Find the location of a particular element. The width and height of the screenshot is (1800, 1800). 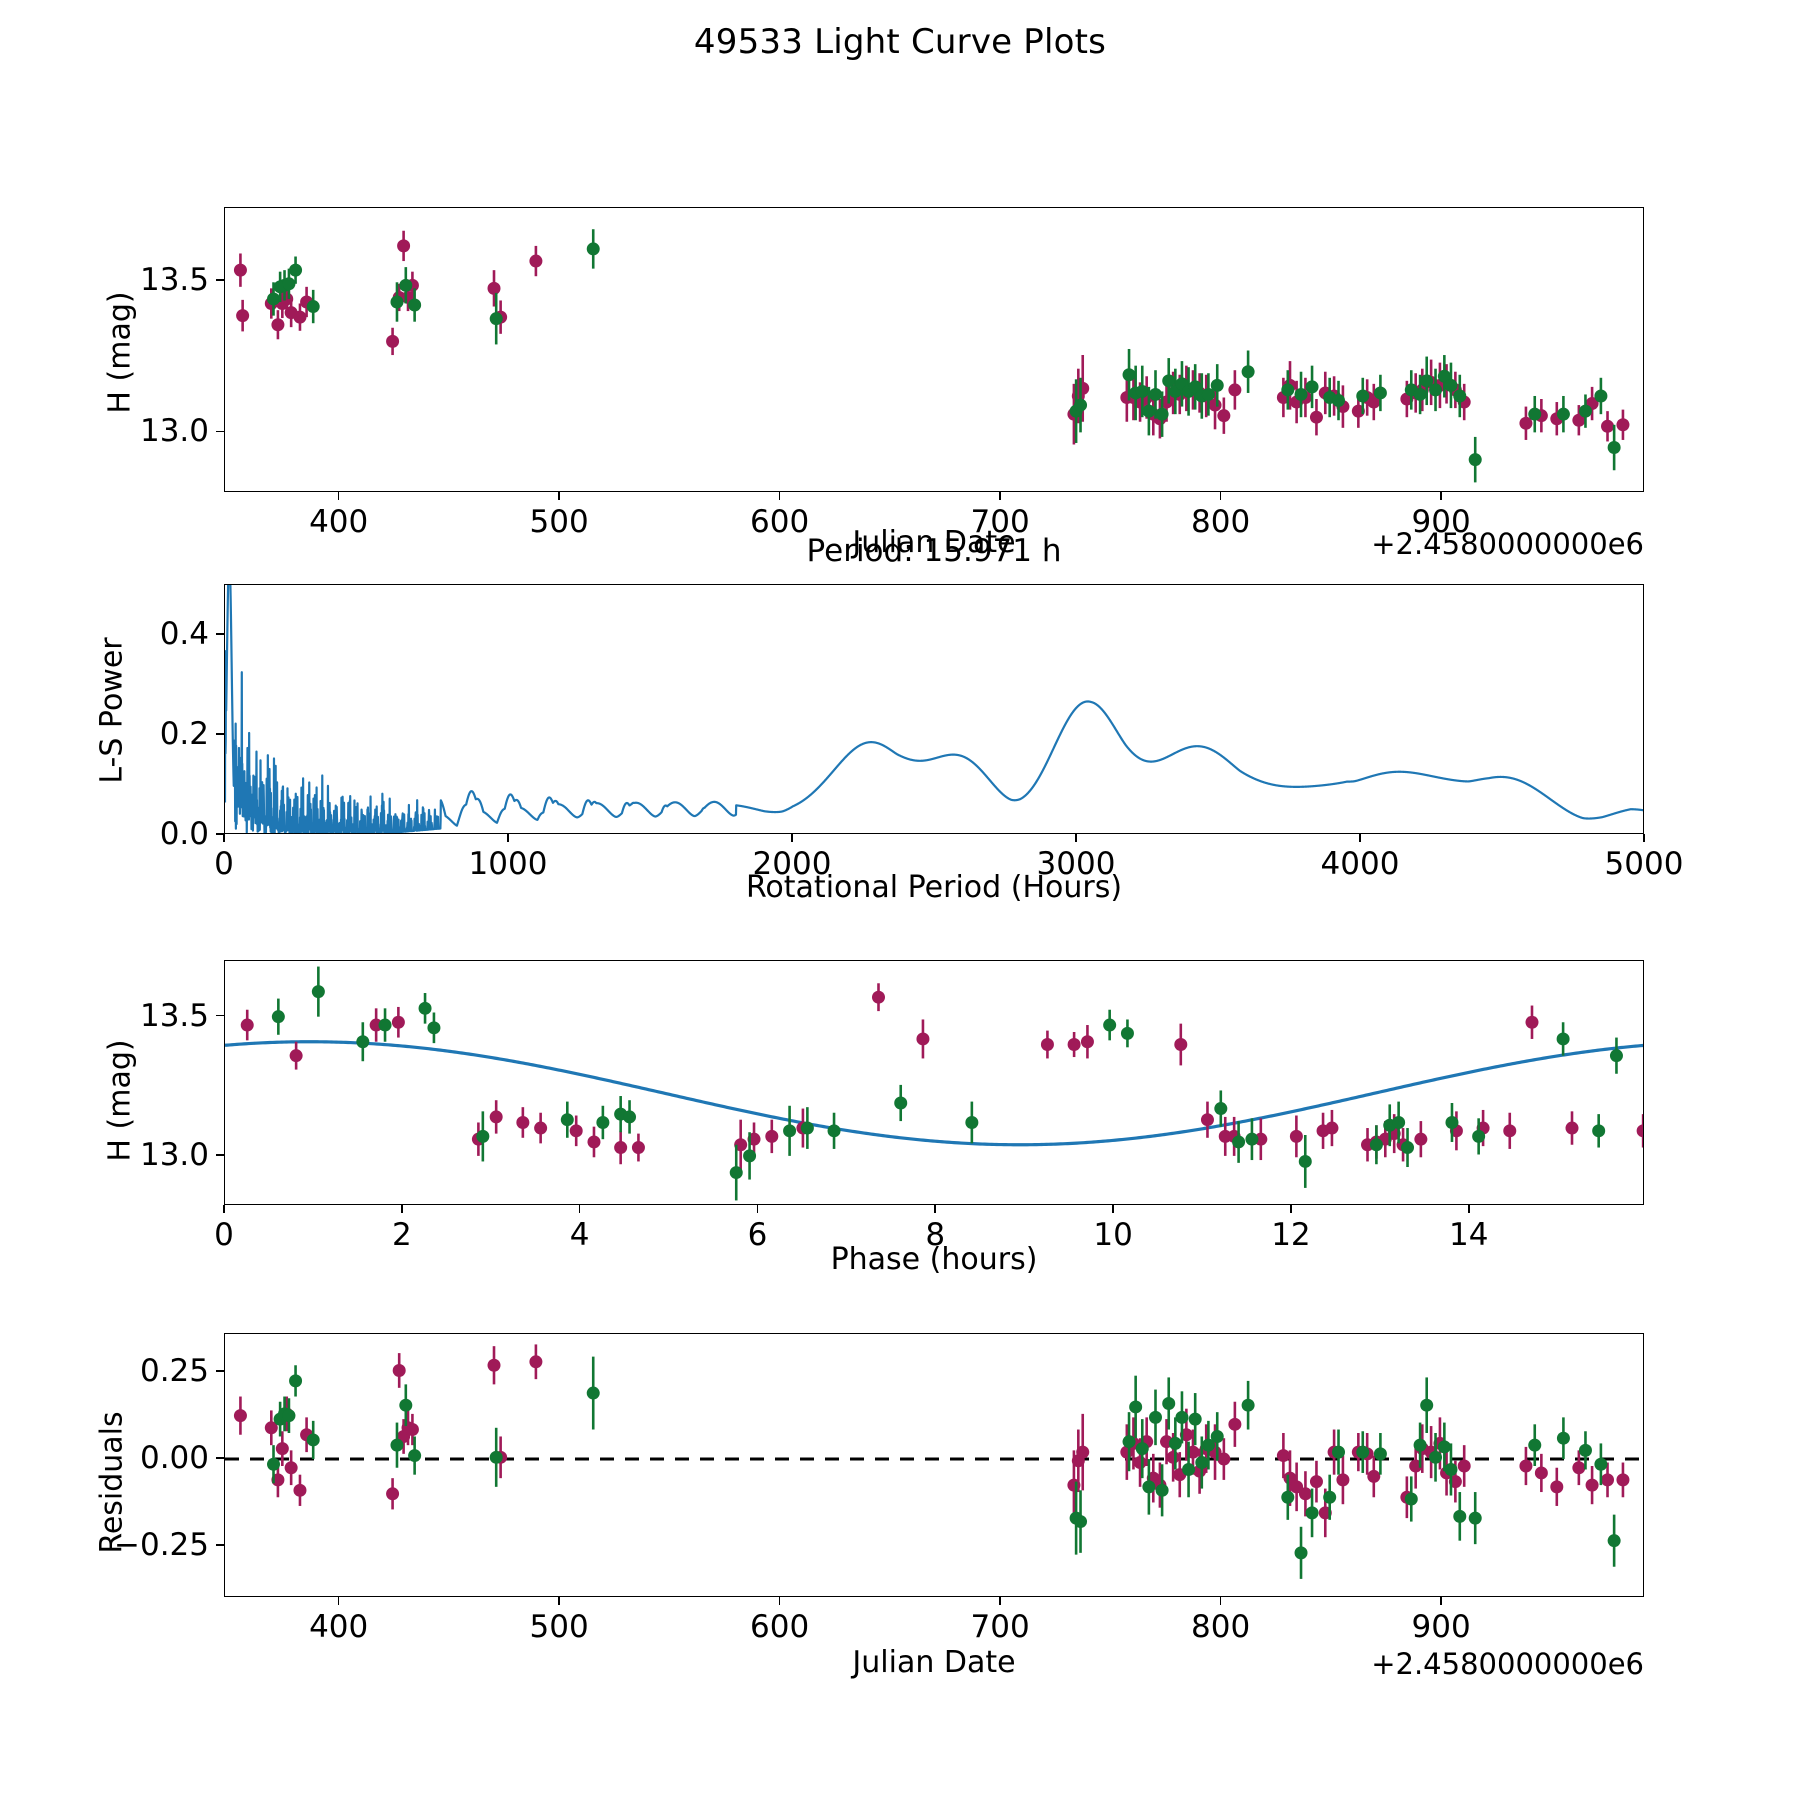

x-tick-label: 600 is located at coordinates (780, 1627).